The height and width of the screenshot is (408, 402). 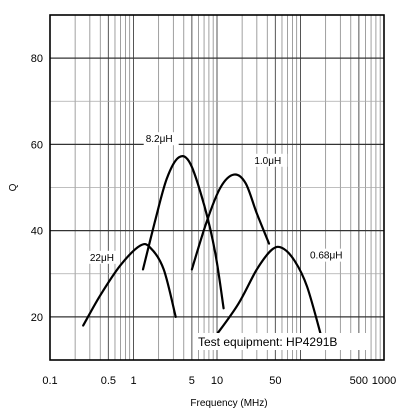 I want to click on x-tick-label: 0.5, so click(x=108, y=381).